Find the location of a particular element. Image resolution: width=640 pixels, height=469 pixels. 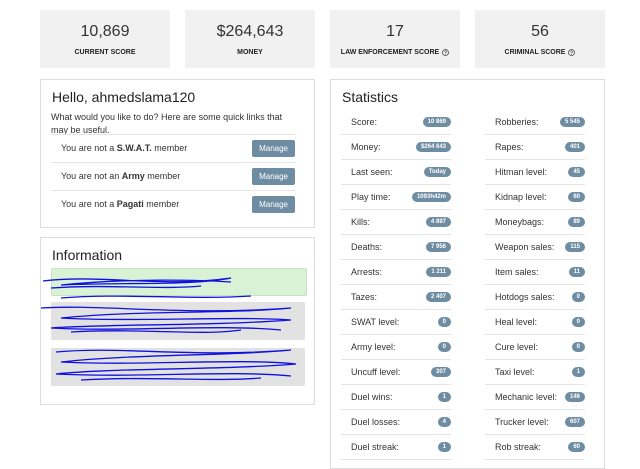

stat-name: Weapon sales: is located at coordinates (525, 247).